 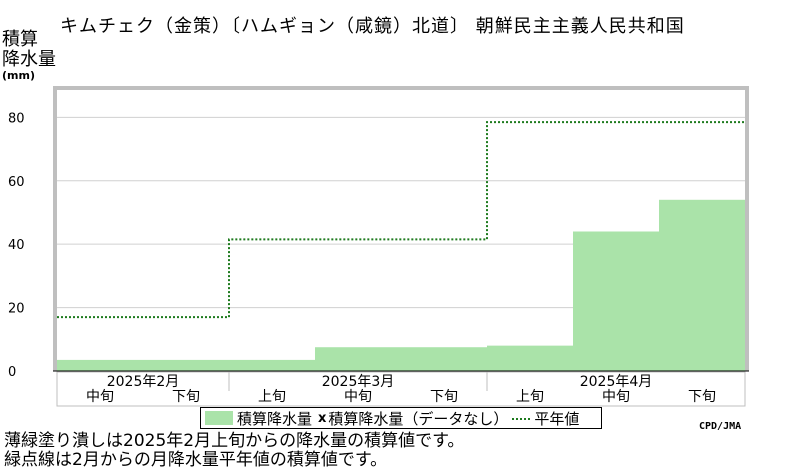 What do you see at coordinates (322, 418) in the screenshot?
I see `legend-nodata-mark: x` at bounding box center [322, 418].